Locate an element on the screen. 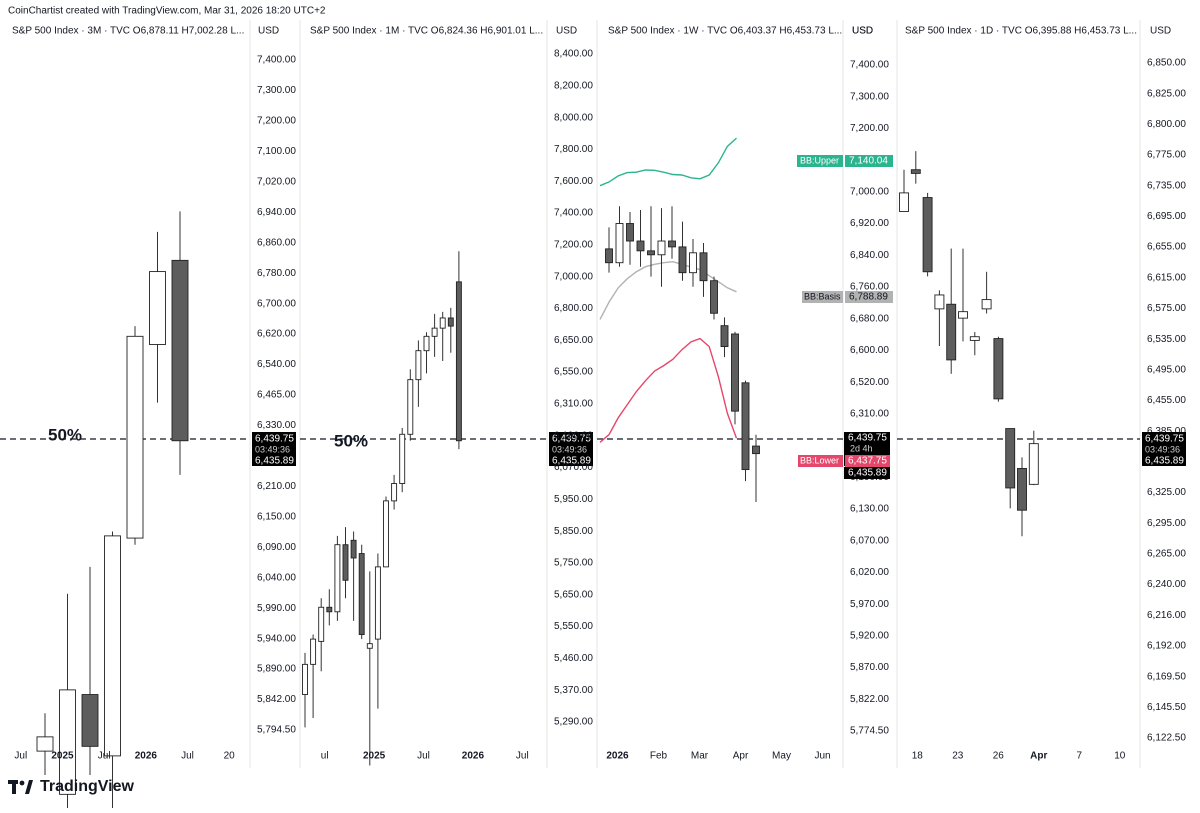  panel-1d-y-tick: 6,385.00 is located at coordinates (1166, 431).